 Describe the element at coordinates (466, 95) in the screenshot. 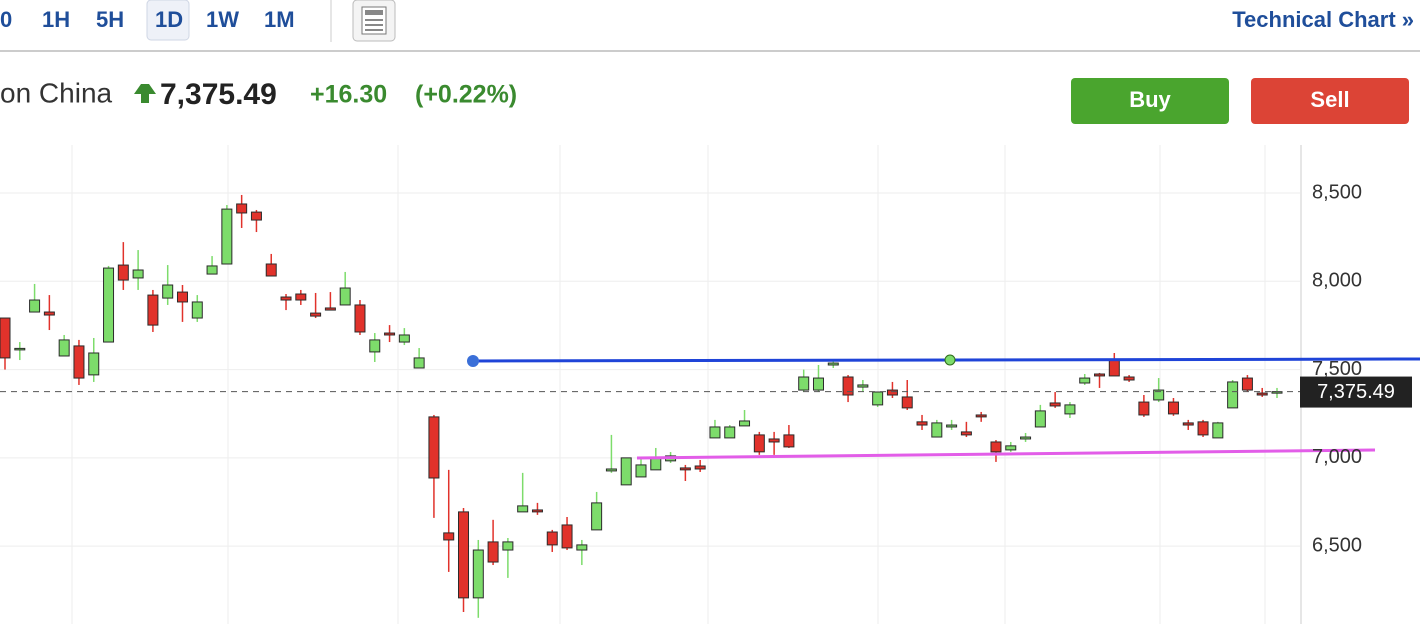

I see `change-pct: (+0.22%)` at that location.